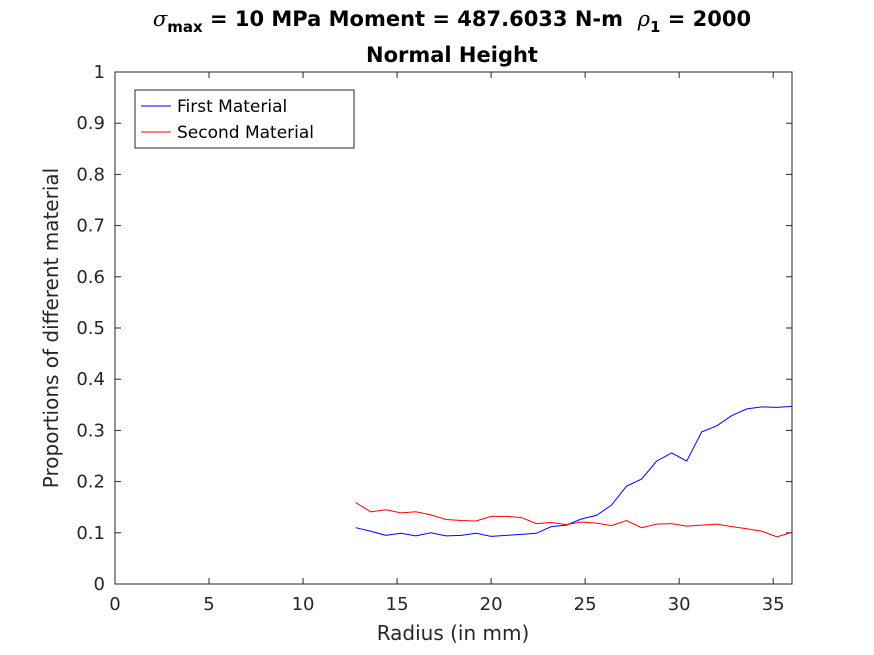 The height and width of the screenshot is (655, 874). I want to click on y-tick-label: 0.8, so click(90, 174).